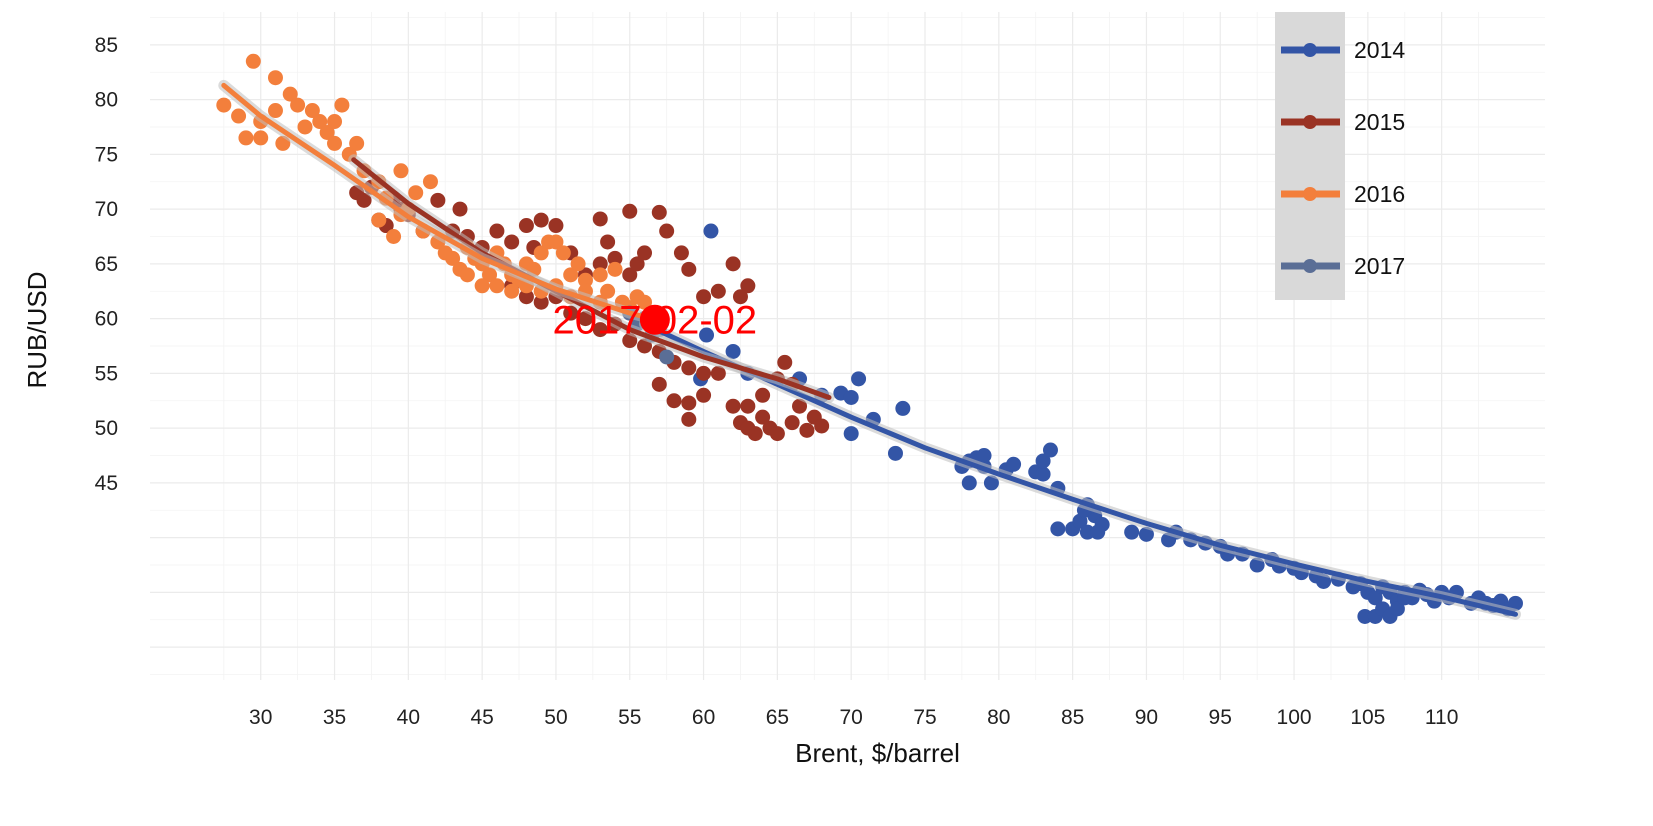 The width and height of the screenshot is (1653, 826). I want to click on x-tick-label: 105, so click(1367, 717).